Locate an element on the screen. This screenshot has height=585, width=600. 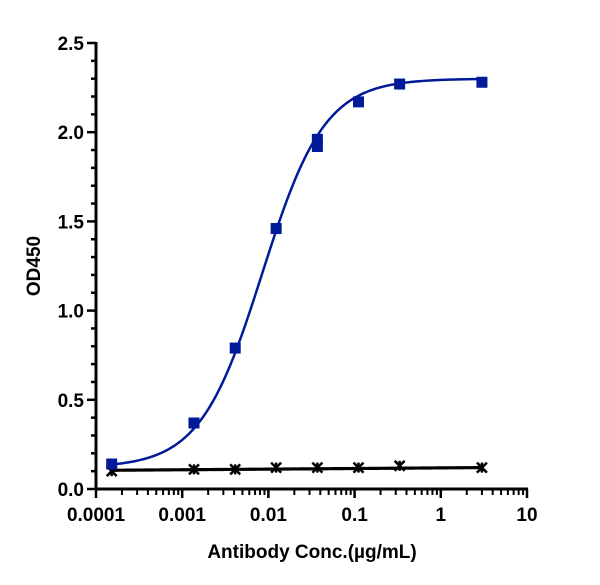
x-axis: 0.0001 0.001 0.01 0.1 1 10 is located at coordinates (302, 506).